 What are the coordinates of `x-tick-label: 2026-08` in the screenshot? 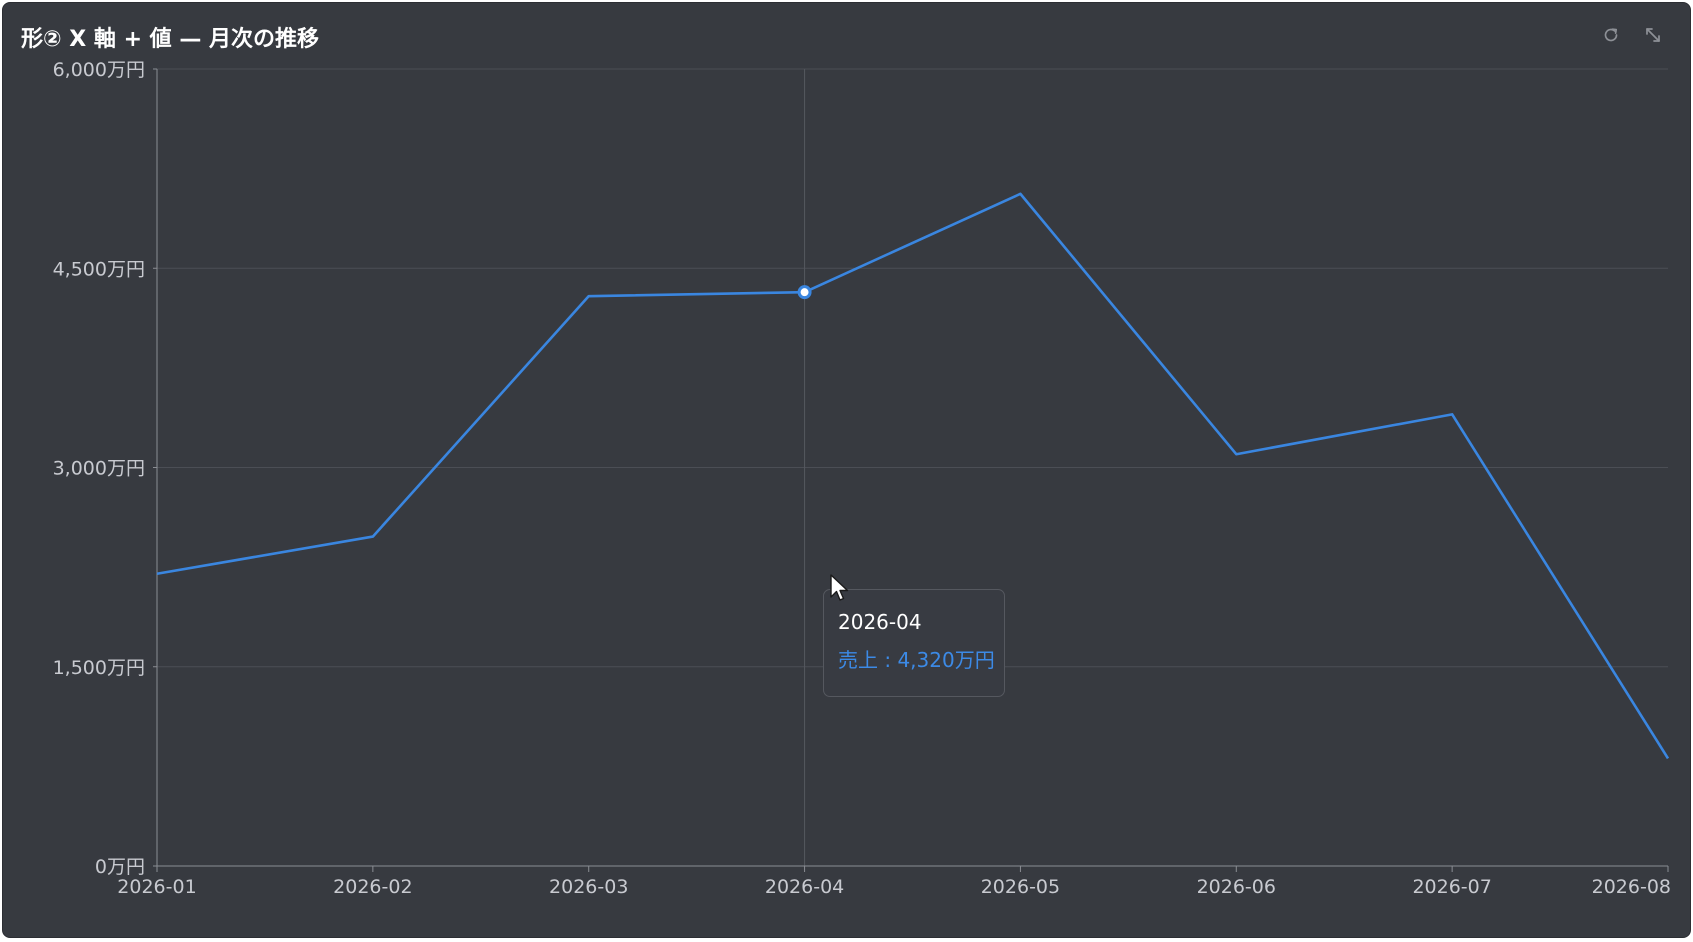 It's located at (1631, 887).